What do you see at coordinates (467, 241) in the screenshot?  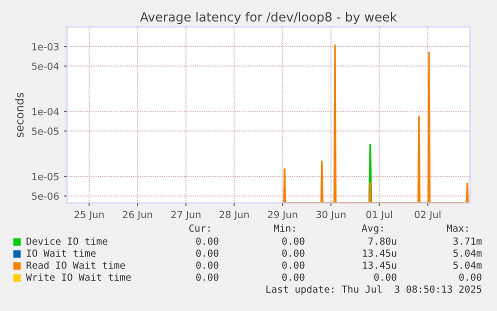 I see `text: 3.71m` at bounding box center [467, 241].